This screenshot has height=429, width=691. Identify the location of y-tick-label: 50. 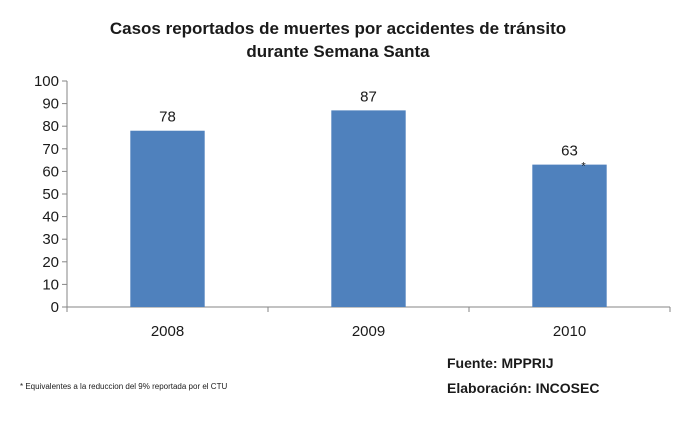
(50, 194).